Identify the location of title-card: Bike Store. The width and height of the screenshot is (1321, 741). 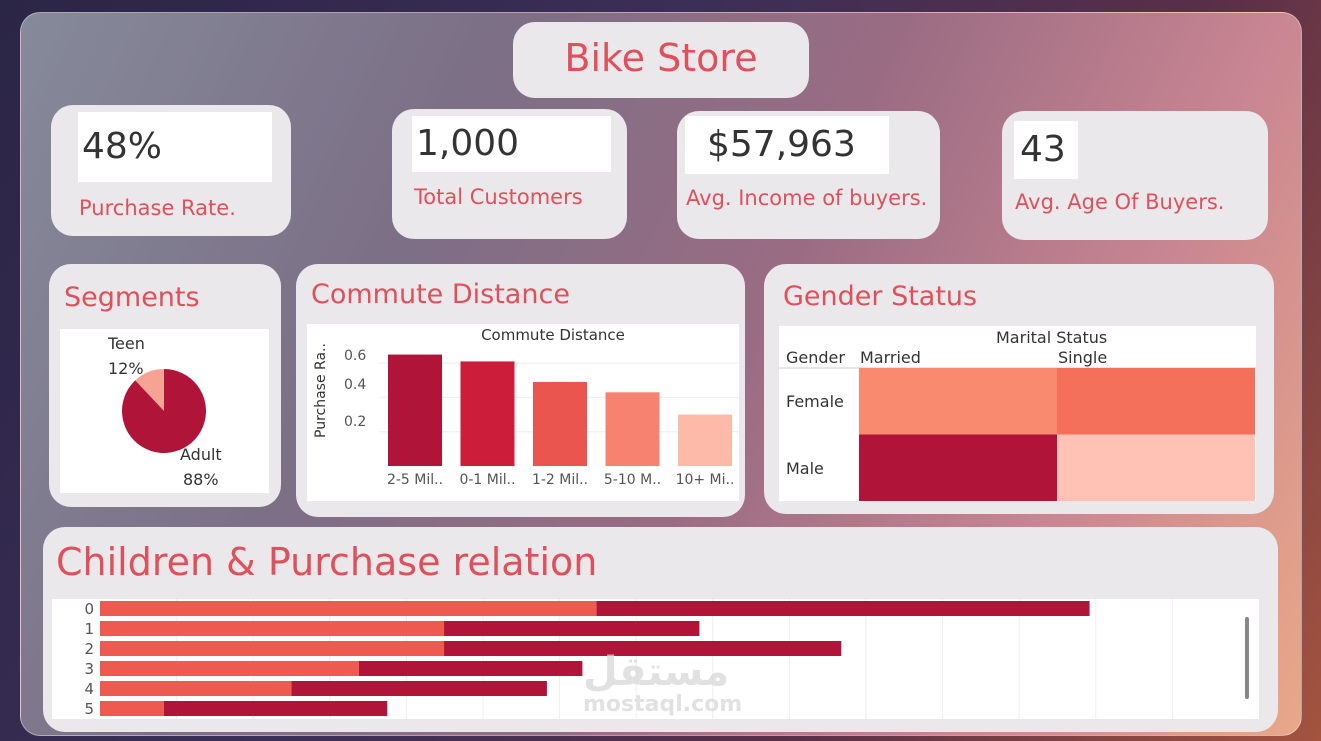
(661, 60).